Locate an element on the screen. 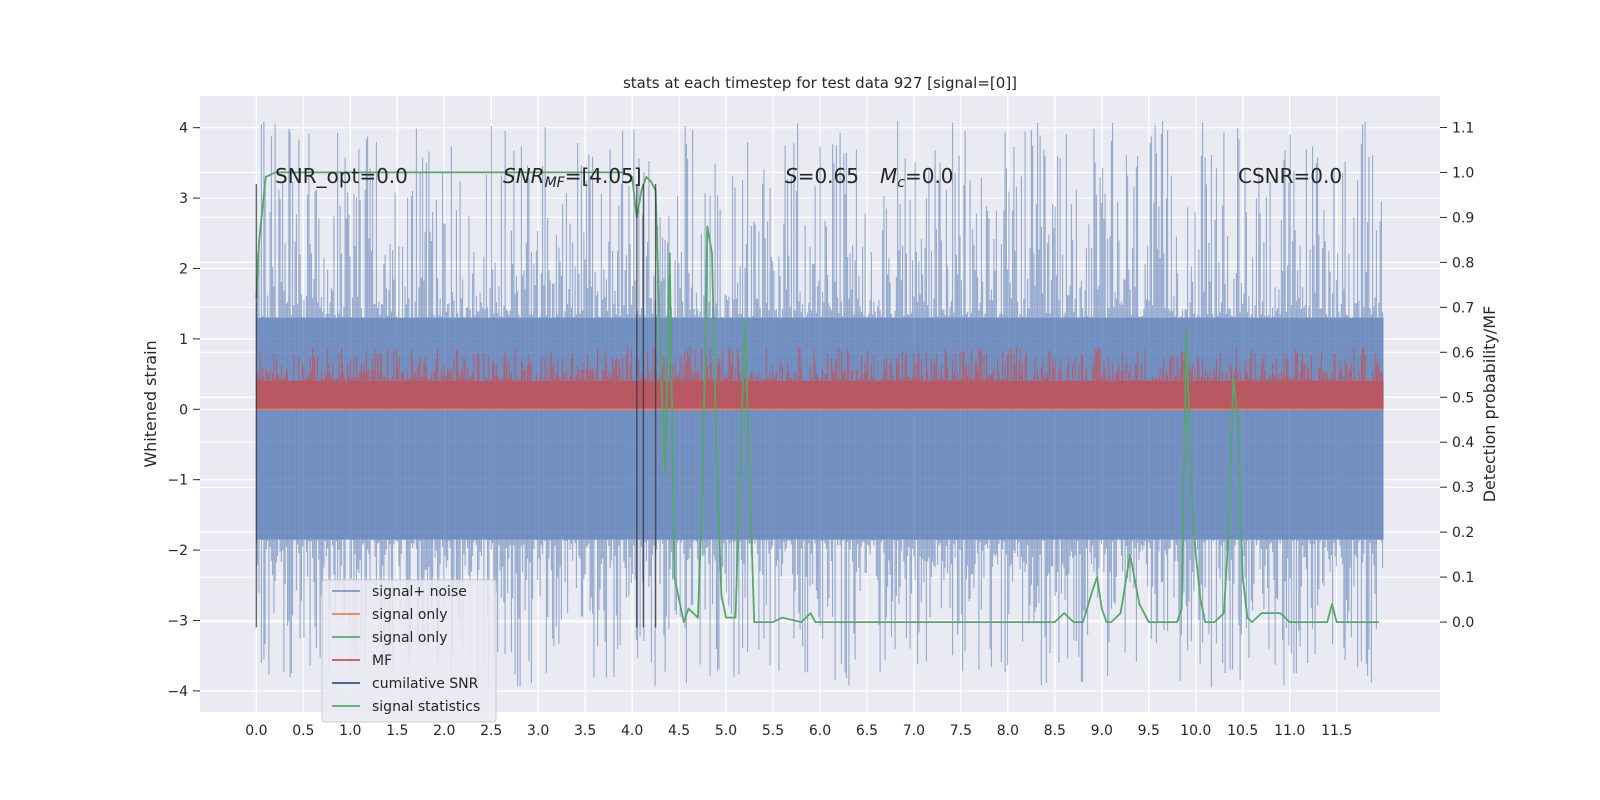 The width and height of the screenshot is (1600, 800). legend-box is located at coordinates (409, 651).